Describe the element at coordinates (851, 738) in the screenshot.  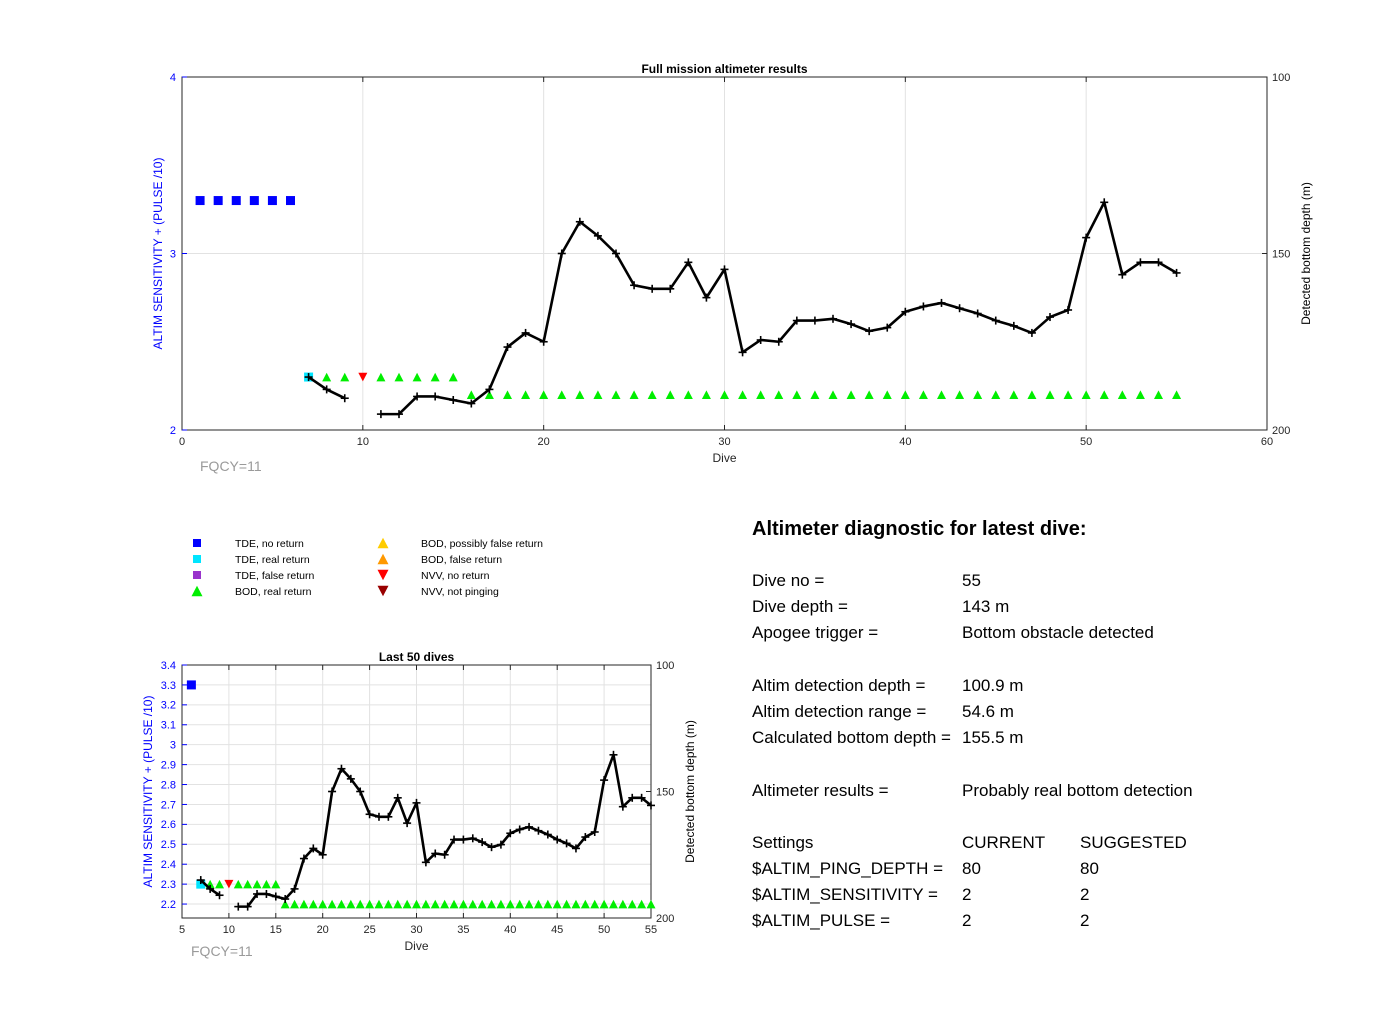
I see `bottom-depth-label: Calculated bottom depth =` at that location.